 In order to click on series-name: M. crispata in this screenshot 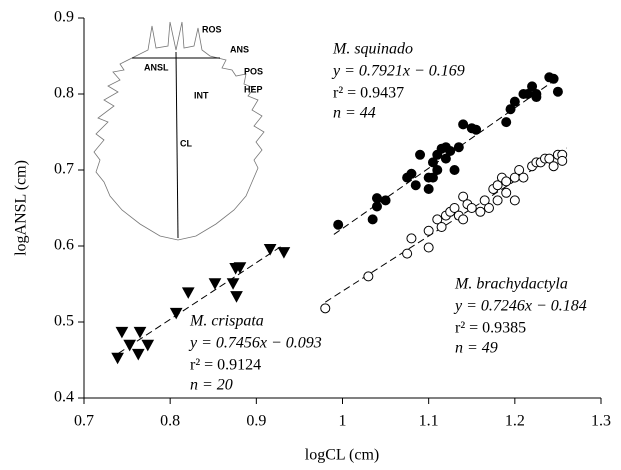, I will do `click(226, 321)`.